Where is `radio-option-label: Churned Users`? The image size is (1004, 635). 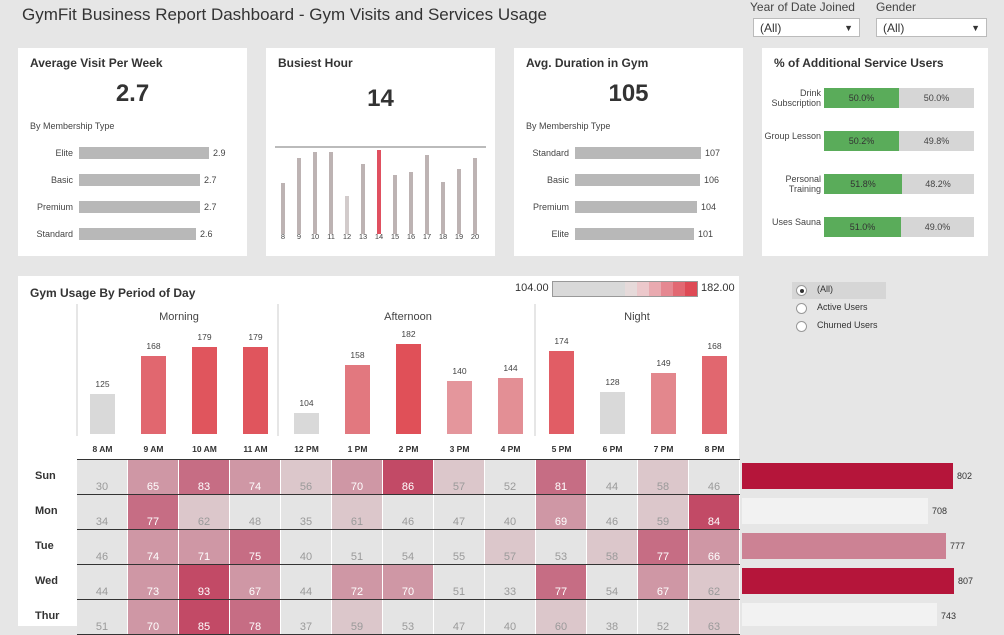
radio-option-label: Churned Users is located at coordinates (847, 325).